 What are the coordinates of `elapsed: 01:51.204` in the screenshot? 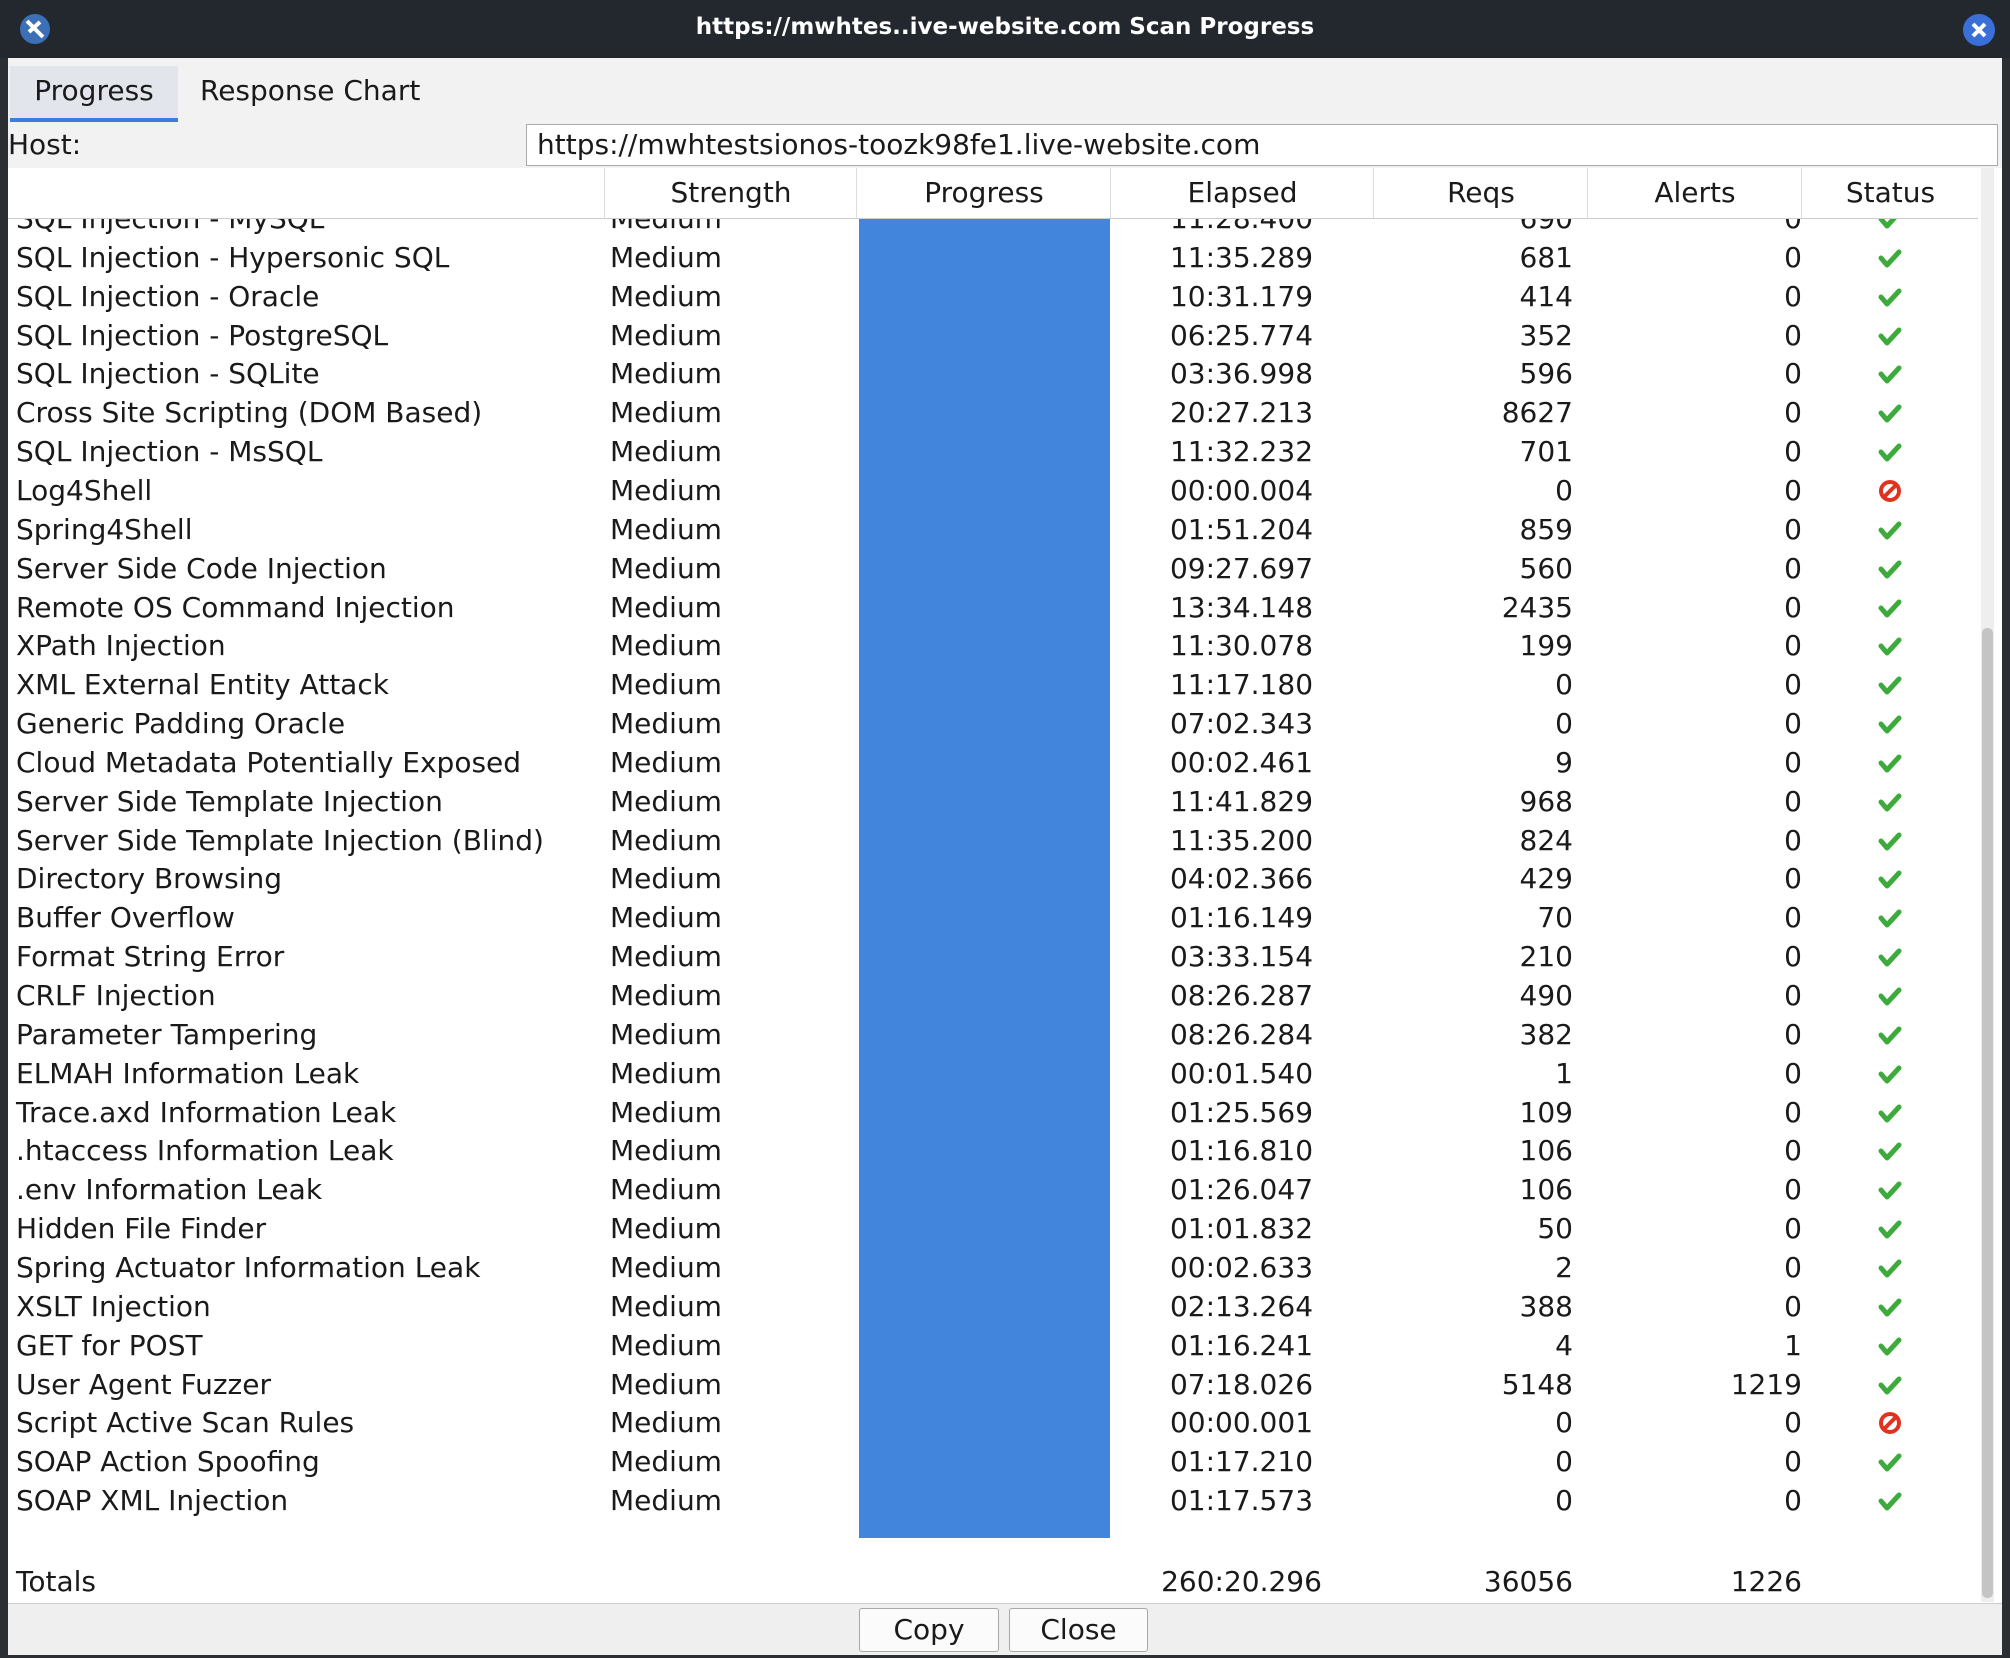 It's located at (1241, 529).